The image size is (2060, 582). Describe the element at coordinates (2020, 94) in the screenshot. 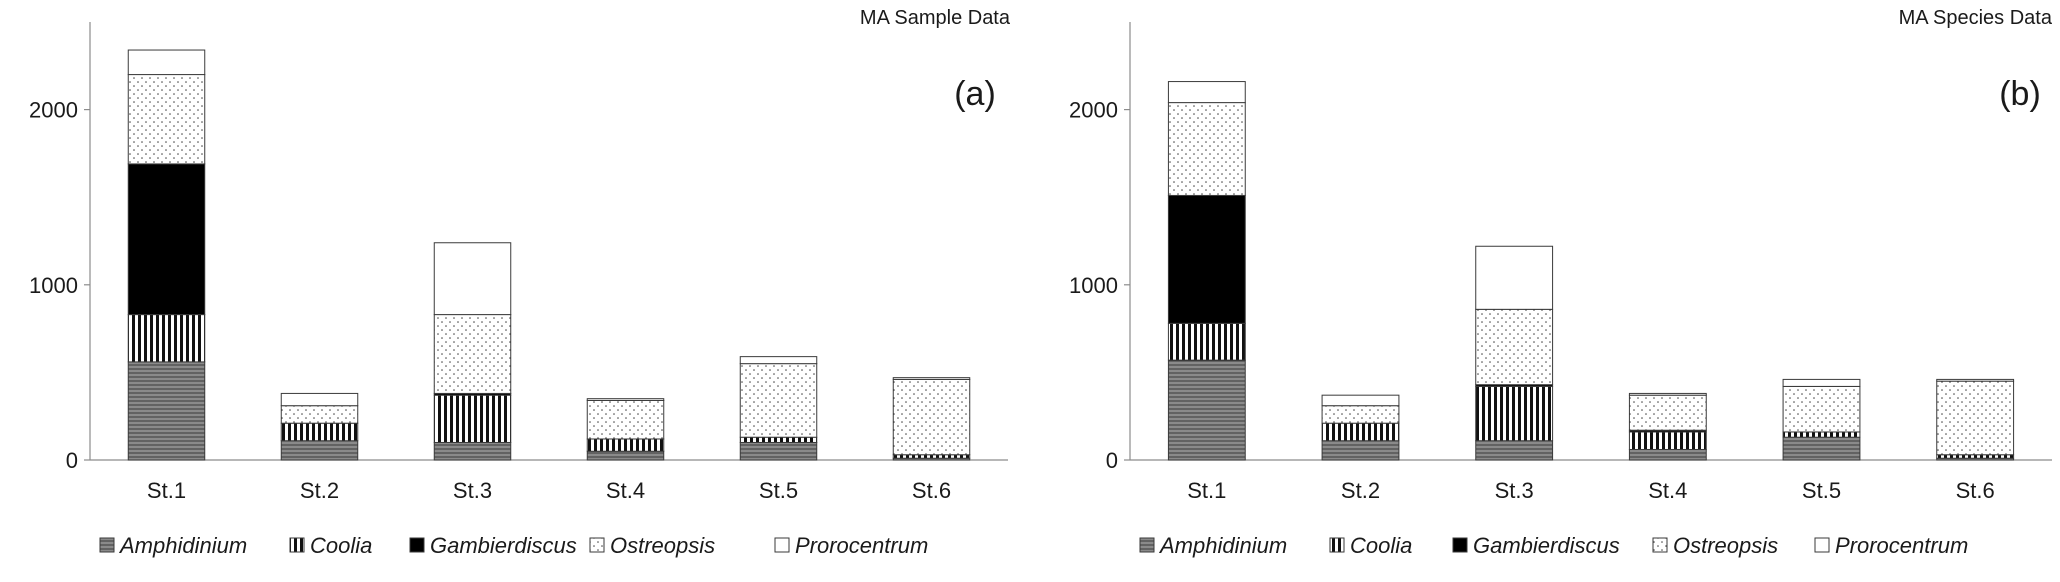

I see `panel-label: (b)` at that location.